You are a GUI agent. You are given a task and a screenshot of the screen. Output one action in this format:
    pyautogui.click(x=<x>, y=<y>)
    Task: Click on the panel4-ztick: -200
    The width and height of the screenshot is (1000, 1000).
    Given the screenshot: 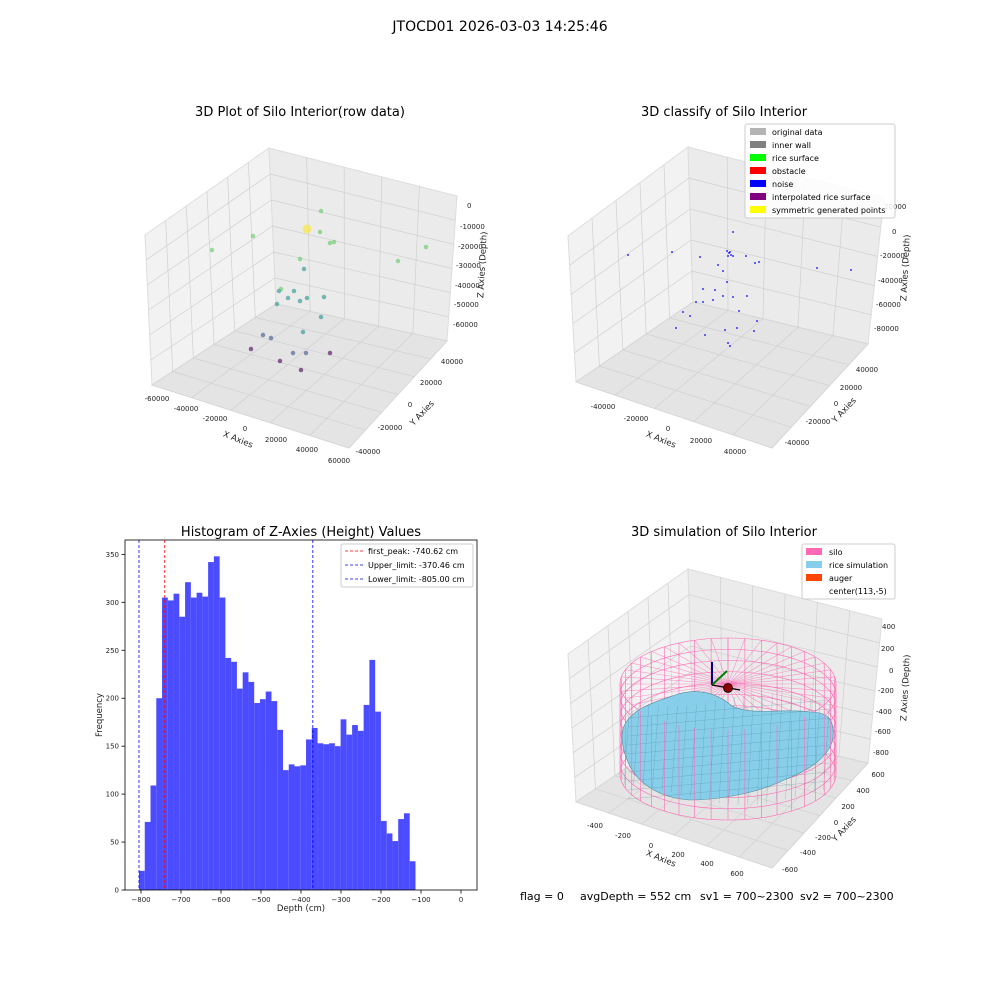 What is the action you would take?
    pyautogui.click(x=886, y=691)
    